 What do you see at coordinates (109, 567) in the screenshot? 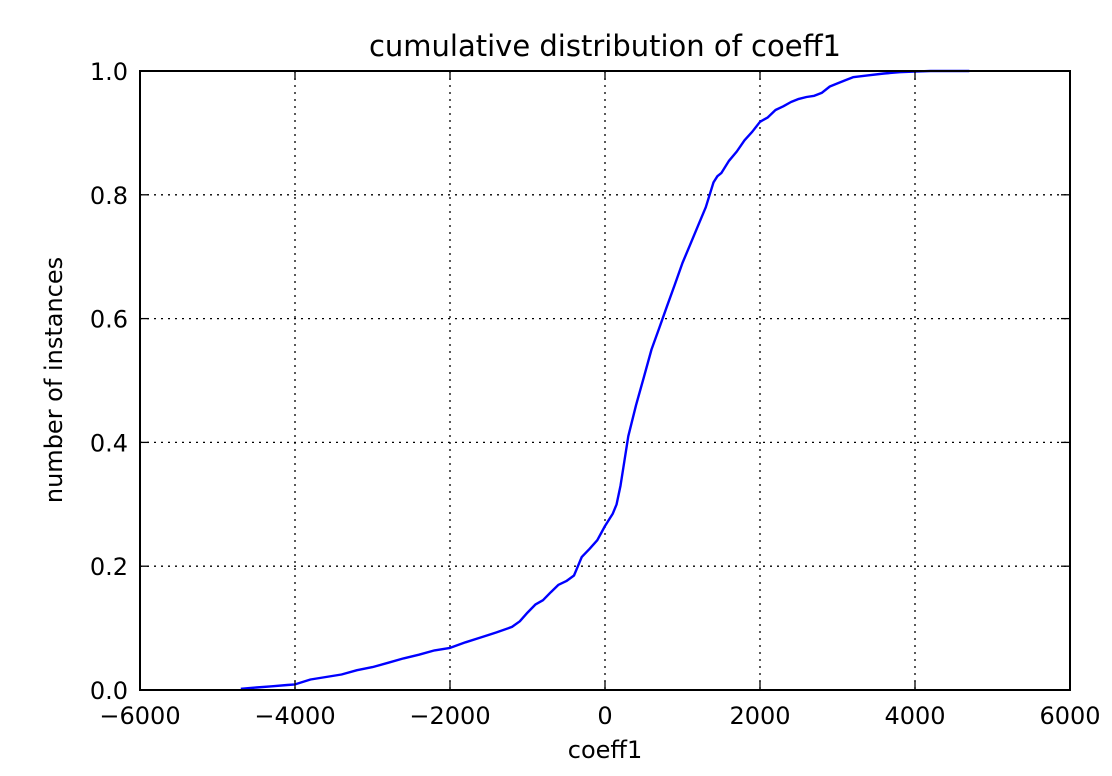
I see `y-tick-label: 0.2` at bounding box center [109, 567].